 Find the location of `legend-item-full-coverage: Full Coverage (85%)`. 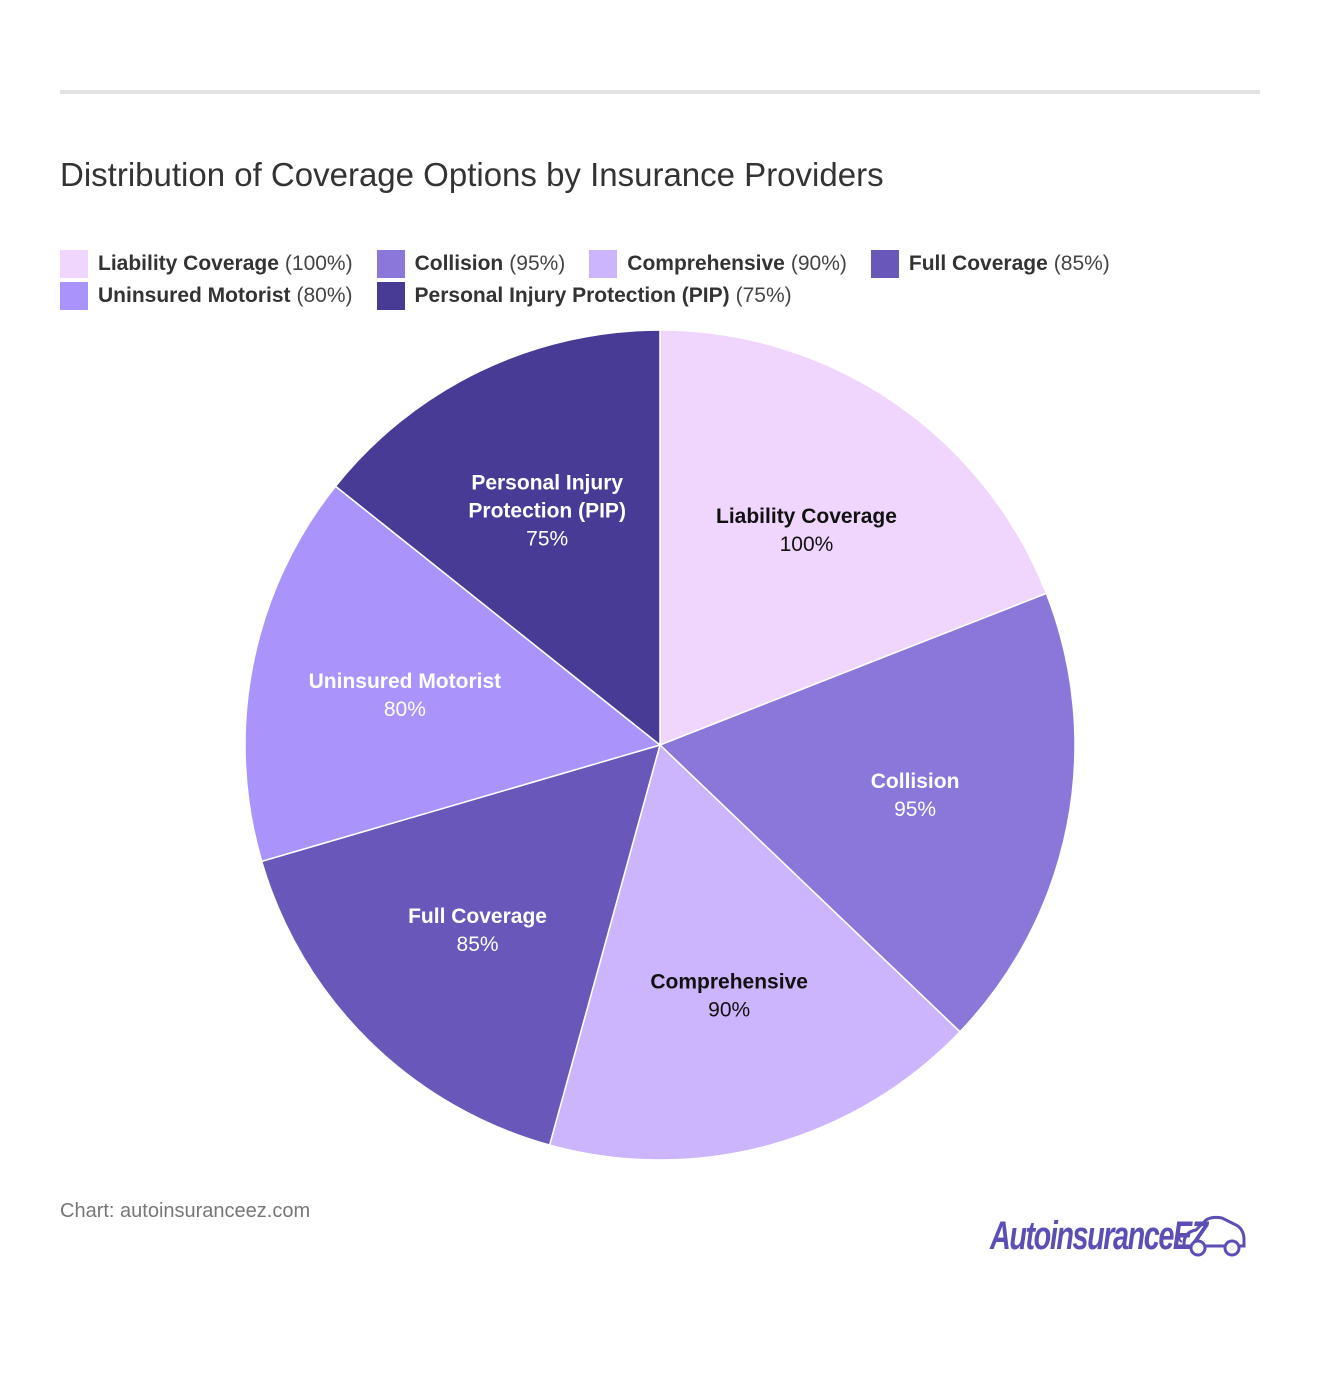

legend-item-full-coverage: Full Coverage (85%) is located at coordinates (990, 264).